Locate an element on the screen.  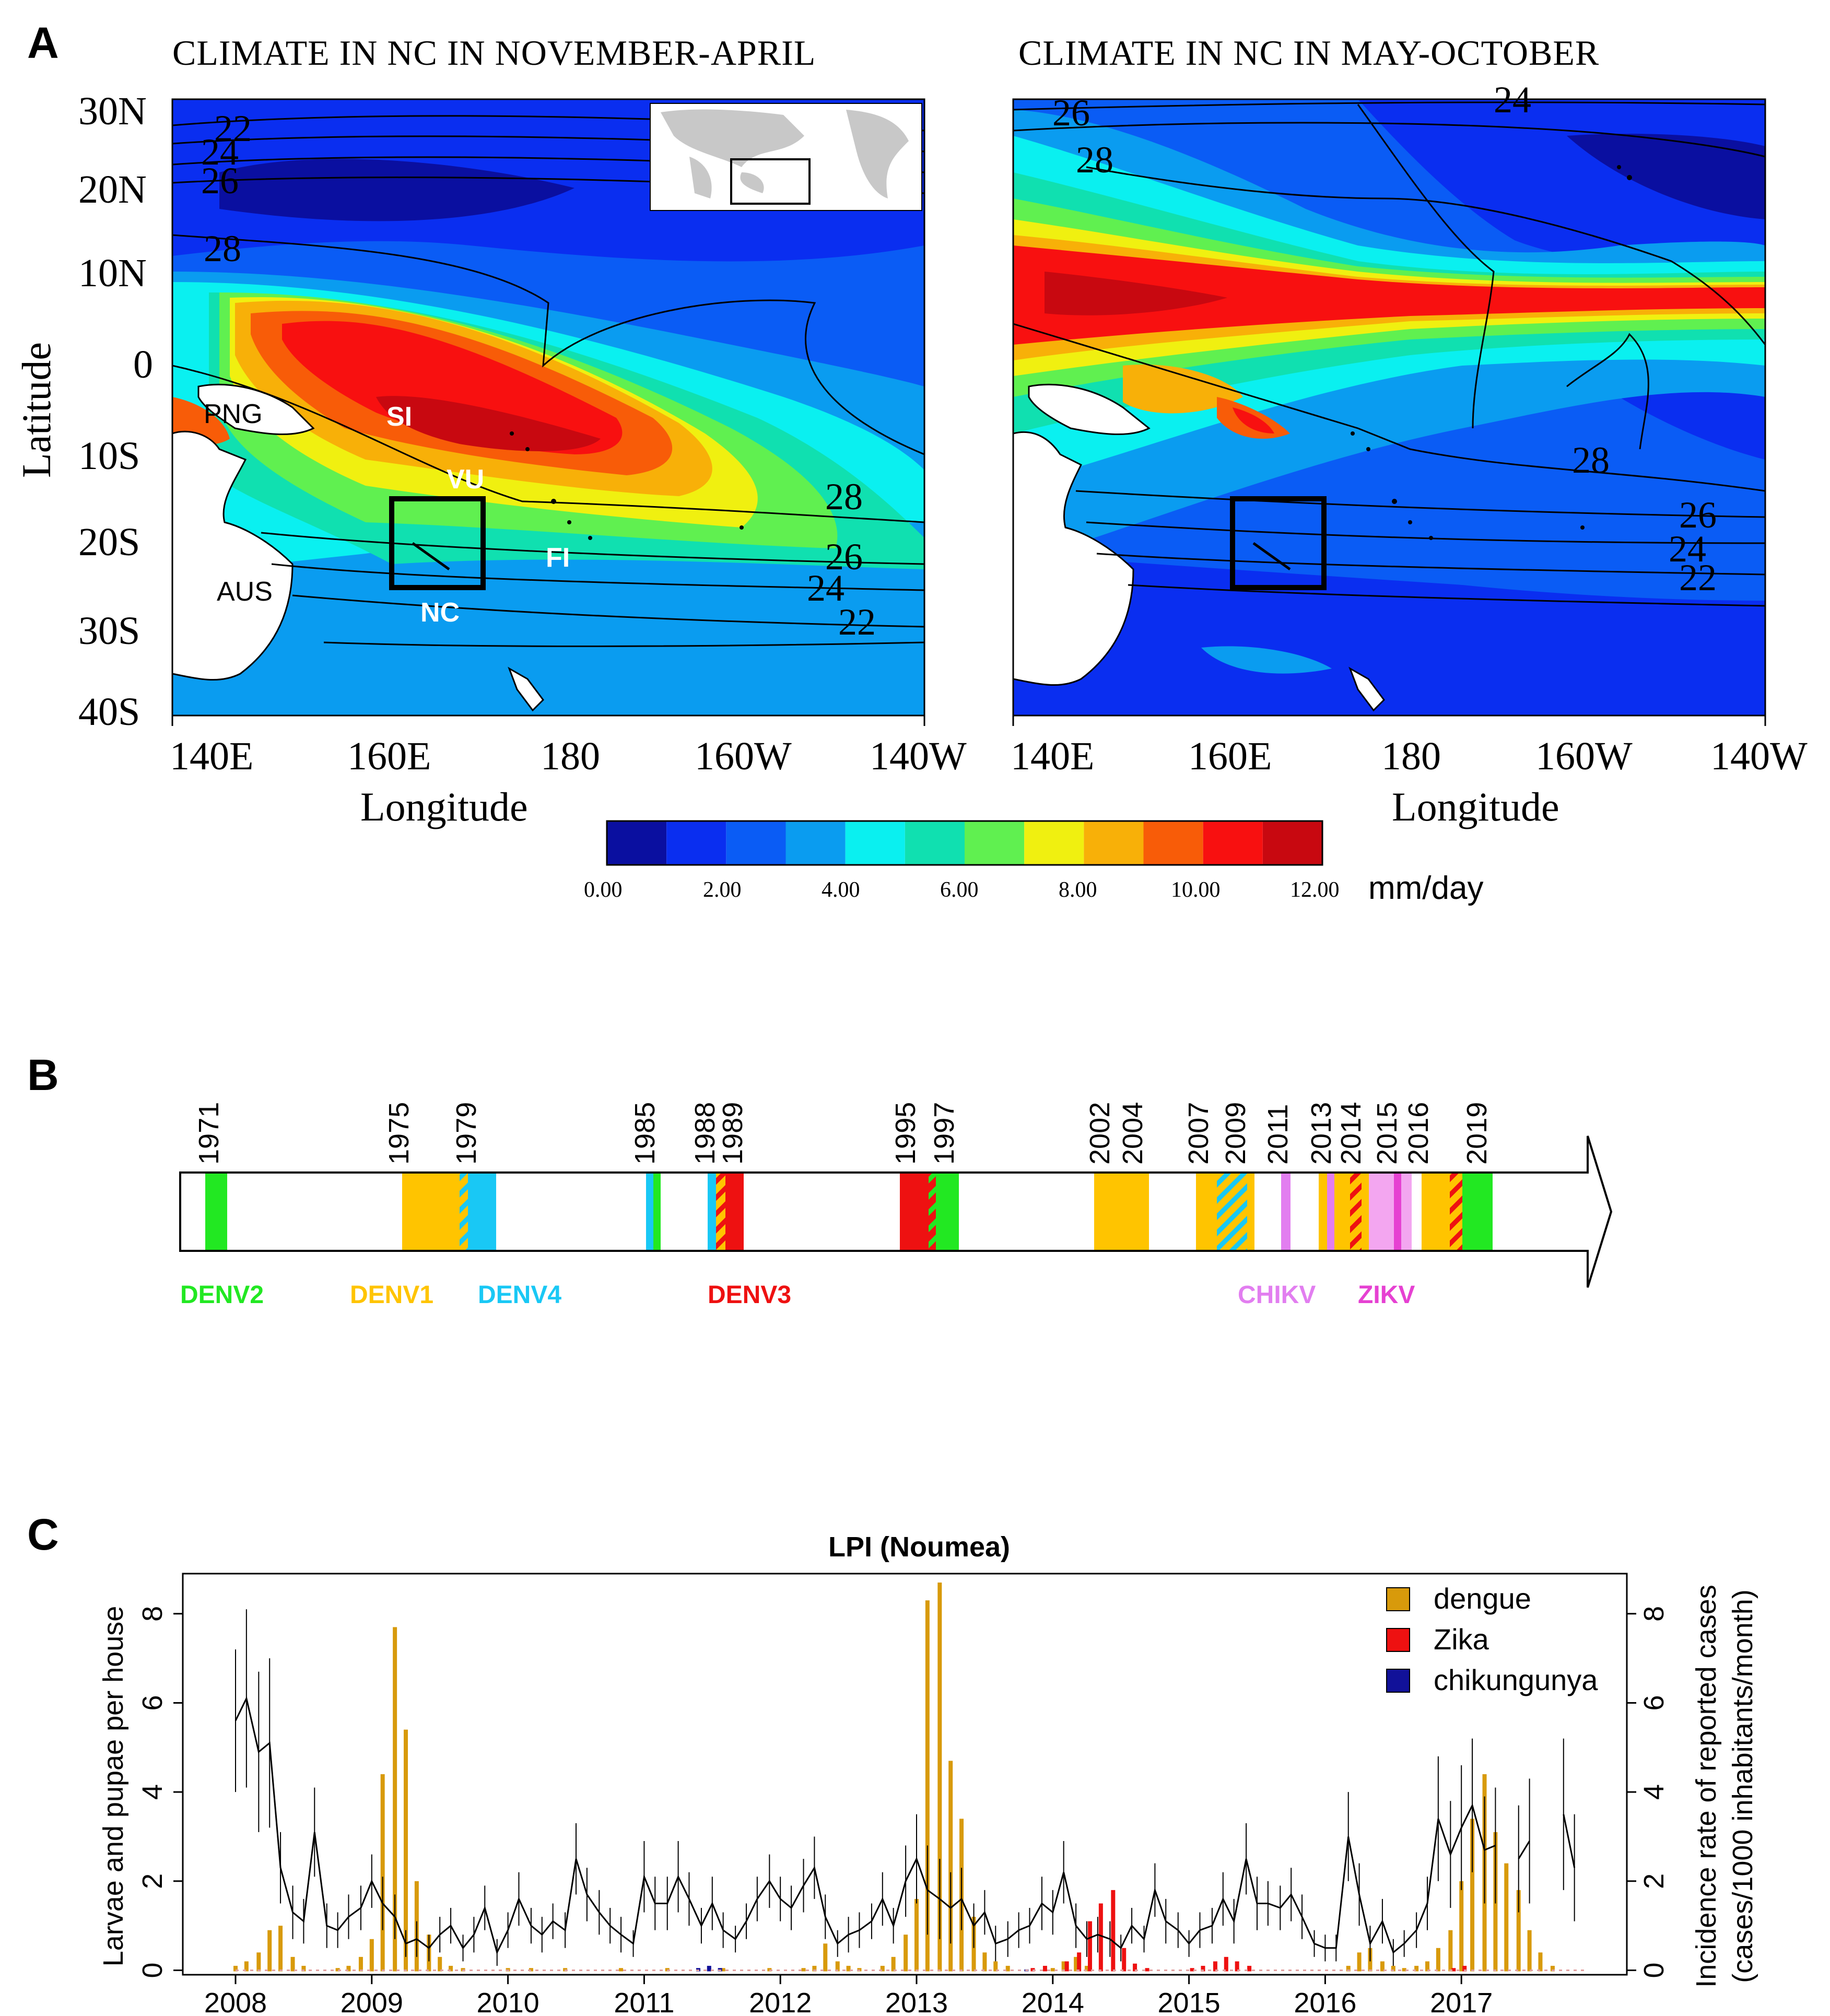
chikungunya-bar is located at coordinates (709, 1969).